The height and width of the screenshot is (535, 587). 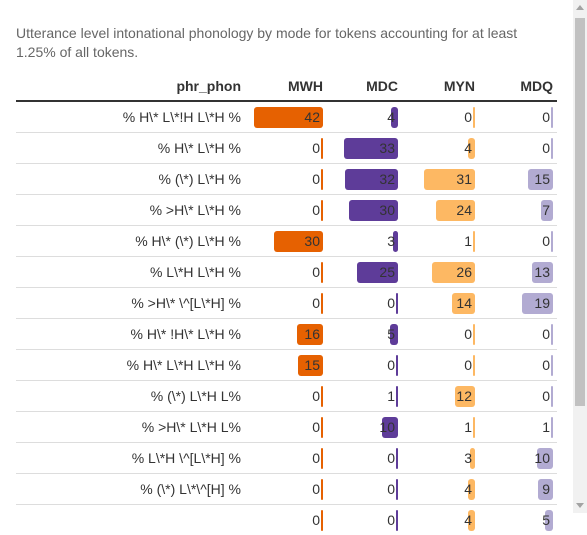 What do you see at coordinates (364, 86) in the screenshot?
I see `header-mdc: MDC` at bounding box center [364, 86].